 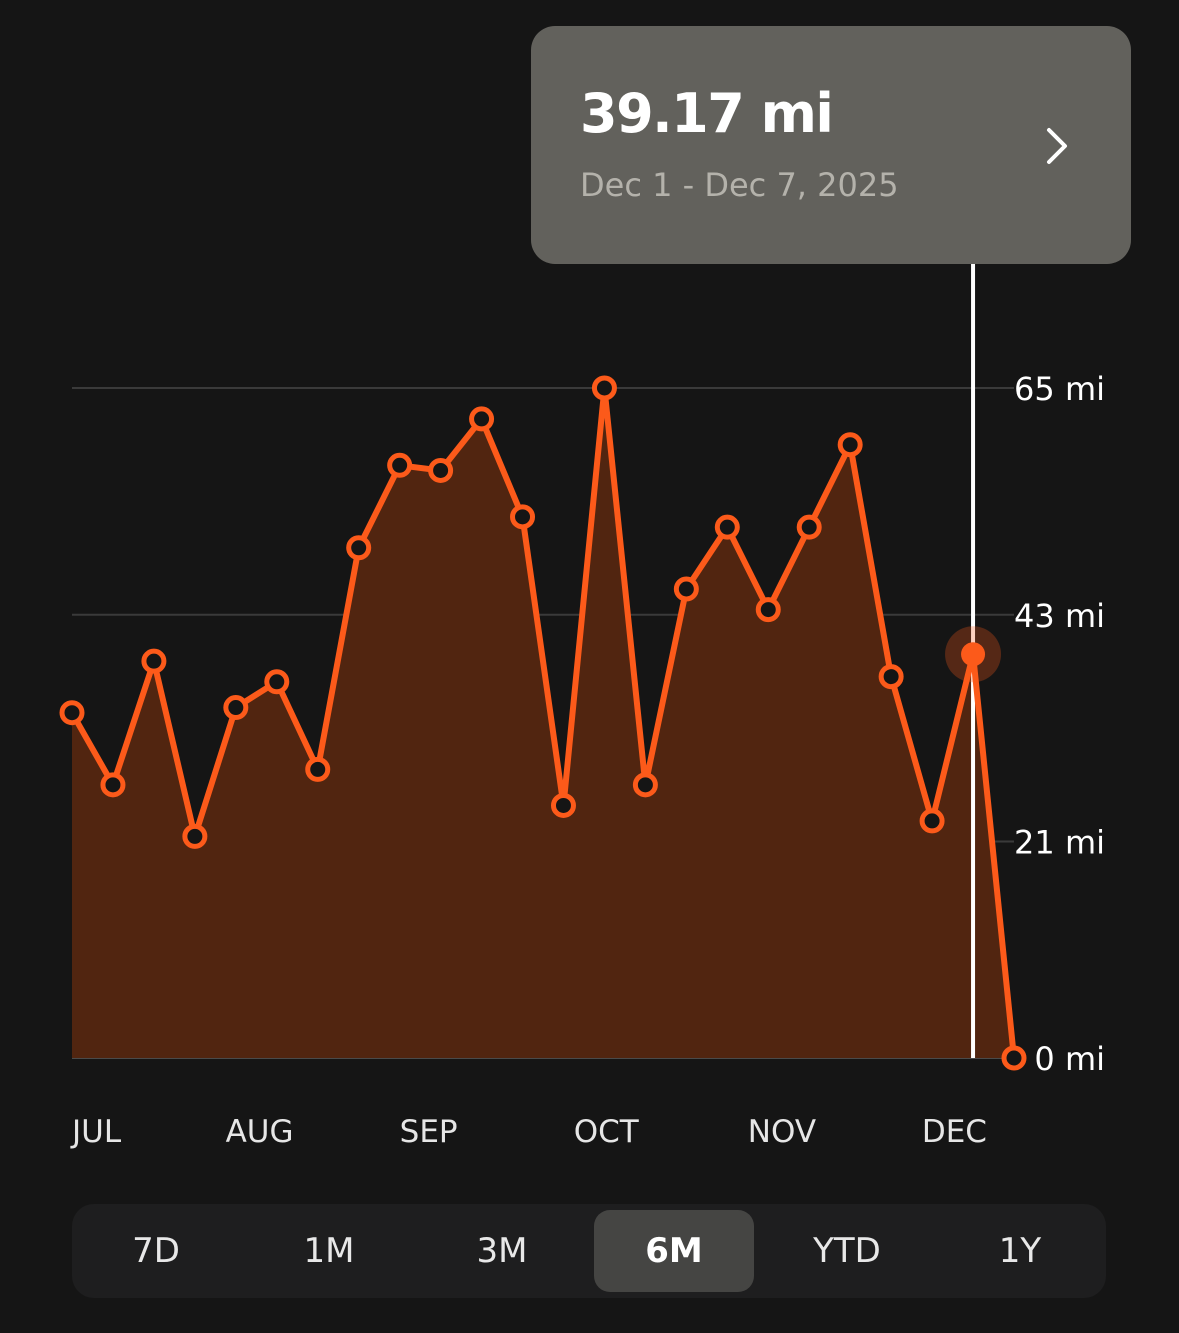 What do you see at coordinates (707, 113) in the screenshot?
I see `selected-week-distance: 39.17 mi` at bounding box center [707, 113].